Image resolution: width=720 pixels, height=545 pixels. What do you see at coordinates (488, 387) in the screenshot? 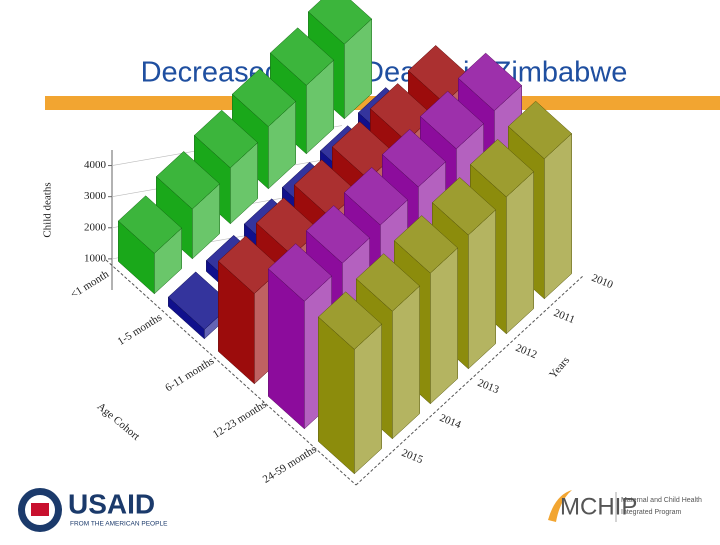
I see `year-label: 2013` at bounding box center [488, 387].